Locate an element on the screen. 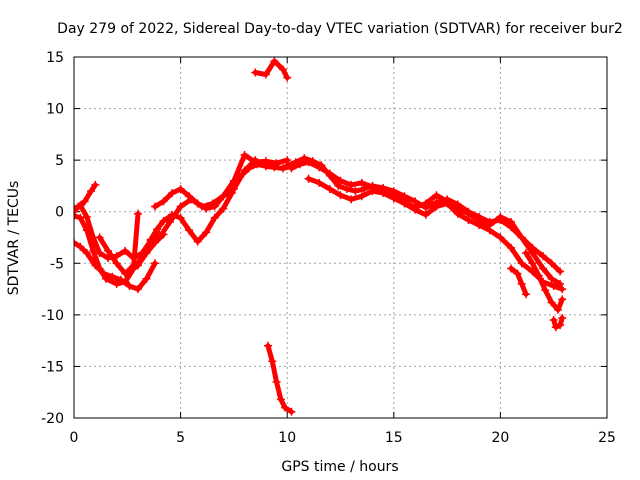  x-tick-label: 0 is located at coordinates (74, 438).